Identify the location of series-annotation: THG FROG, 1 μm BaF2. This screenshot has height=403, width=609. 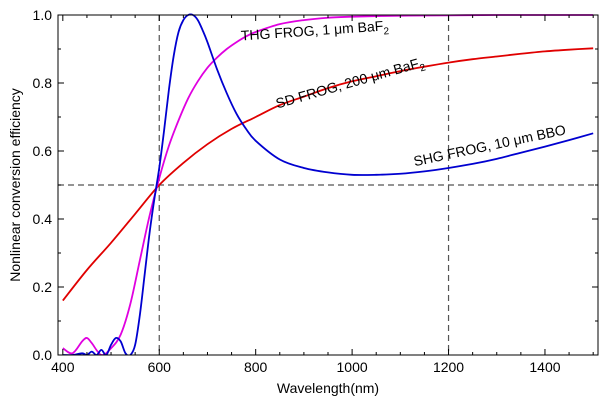
(315, 32).